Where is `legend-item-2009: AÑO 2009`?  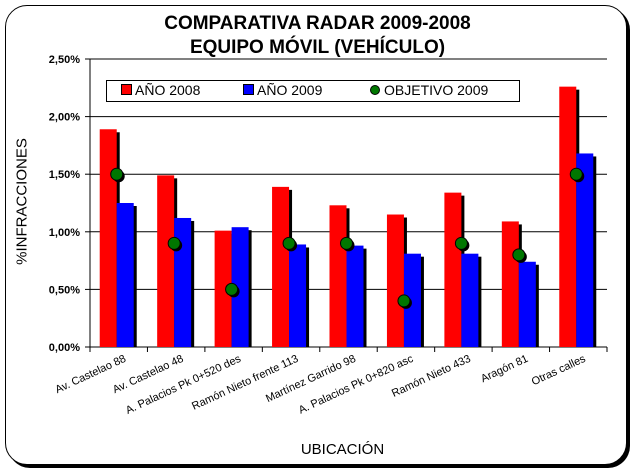 legend-item-2009: AÑO 2009 is located at coordinates (282, 90).